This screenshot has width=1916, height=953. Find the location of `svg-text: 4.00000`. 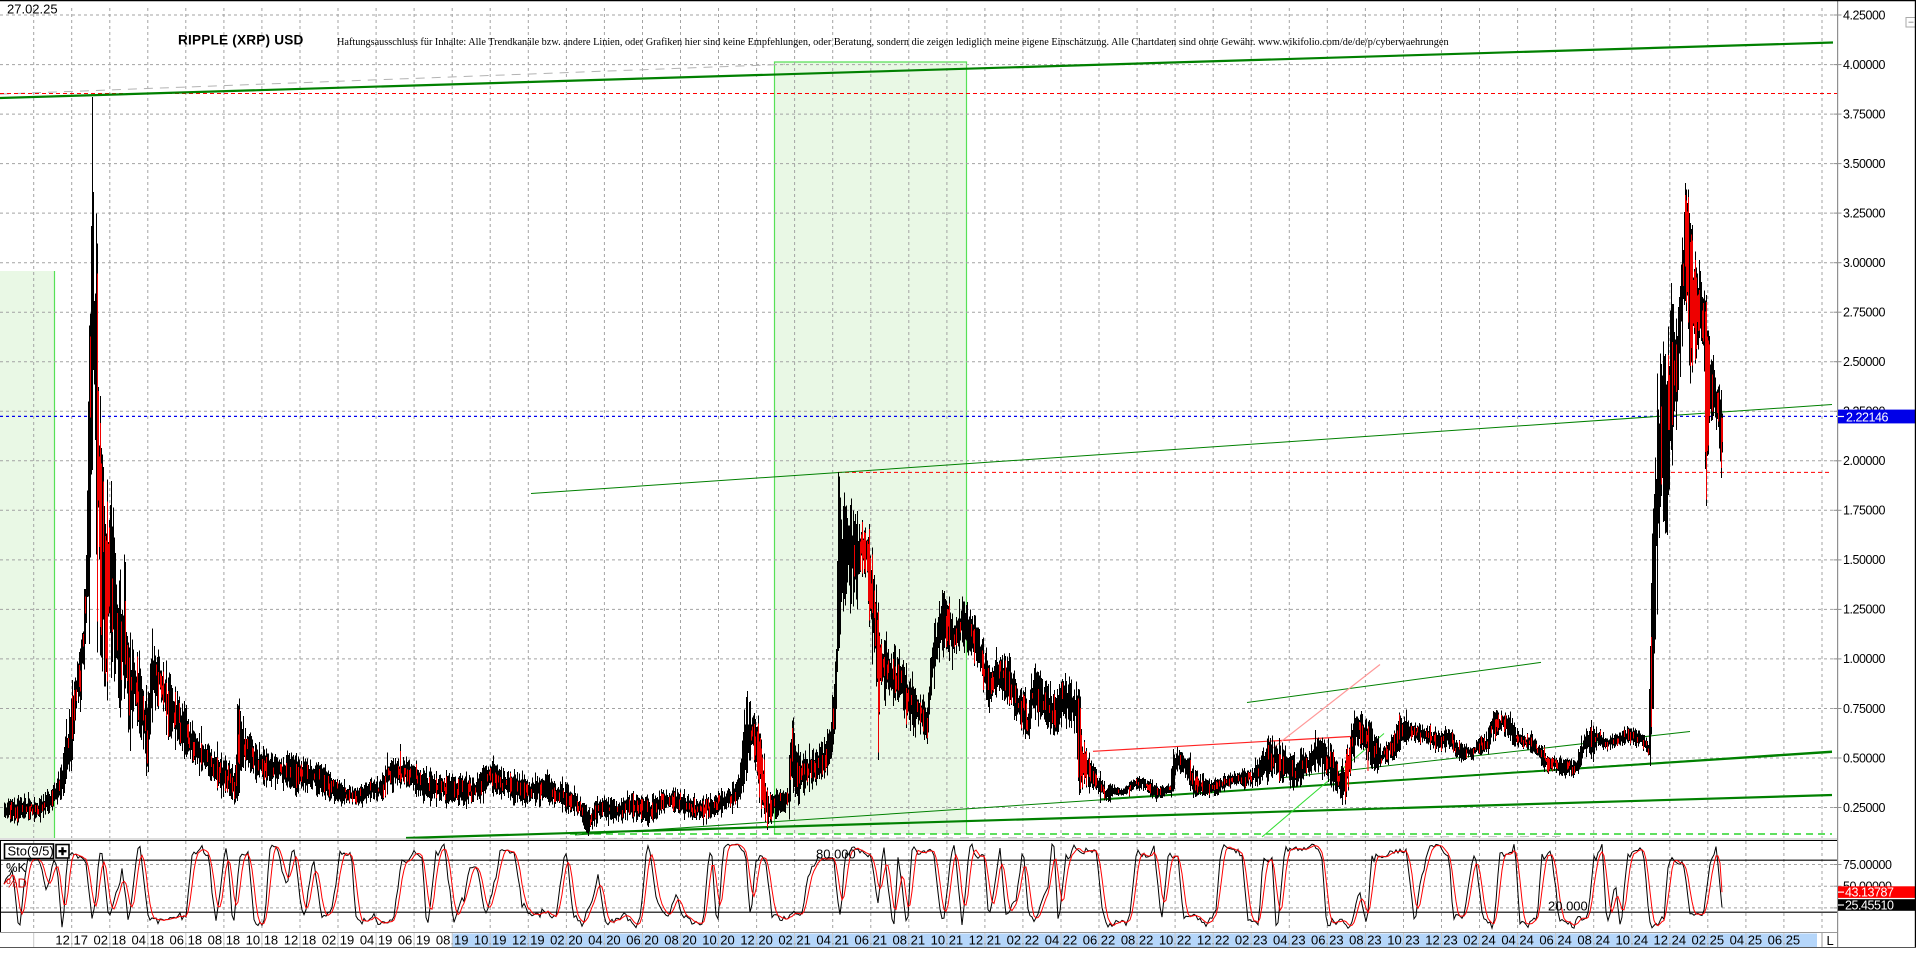

svg-text: 4.00000 is located at coordinates (1864, 65).